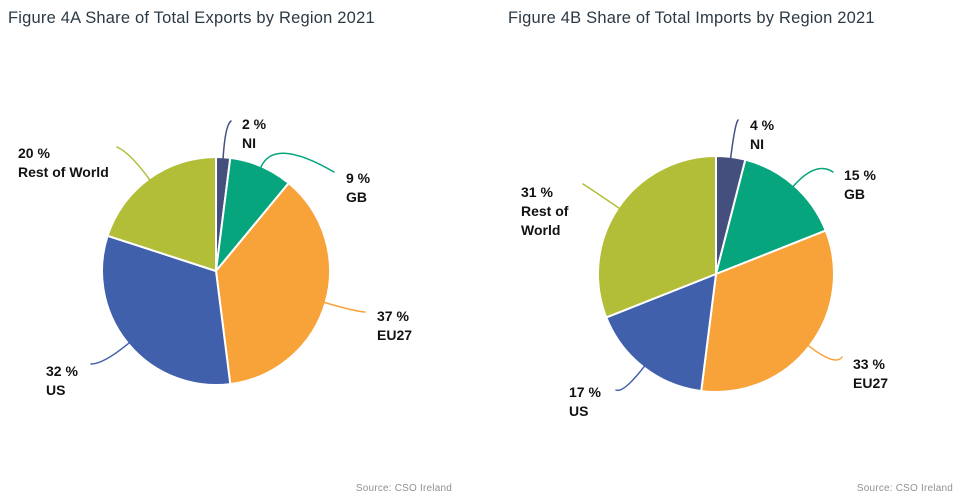 This screenshot has width=956, height=501. I want to click on slice-label-rest-of-world: 20 % Rest of World, so click(63, 162).